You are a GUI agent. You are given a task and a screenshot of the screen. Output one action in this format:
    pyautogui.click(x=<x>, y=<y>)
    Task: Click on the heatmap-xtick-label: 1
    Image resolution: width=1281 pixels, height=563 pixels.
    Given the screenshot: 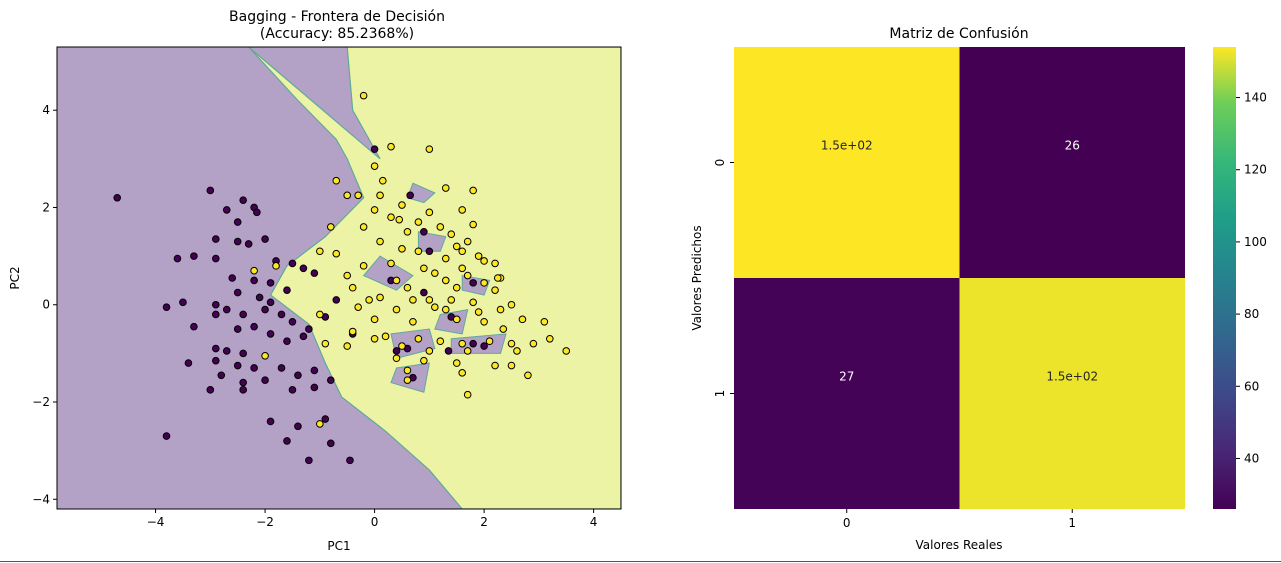 What is the action you would take?
    pyautogui.click(x=1072, y=523)
    